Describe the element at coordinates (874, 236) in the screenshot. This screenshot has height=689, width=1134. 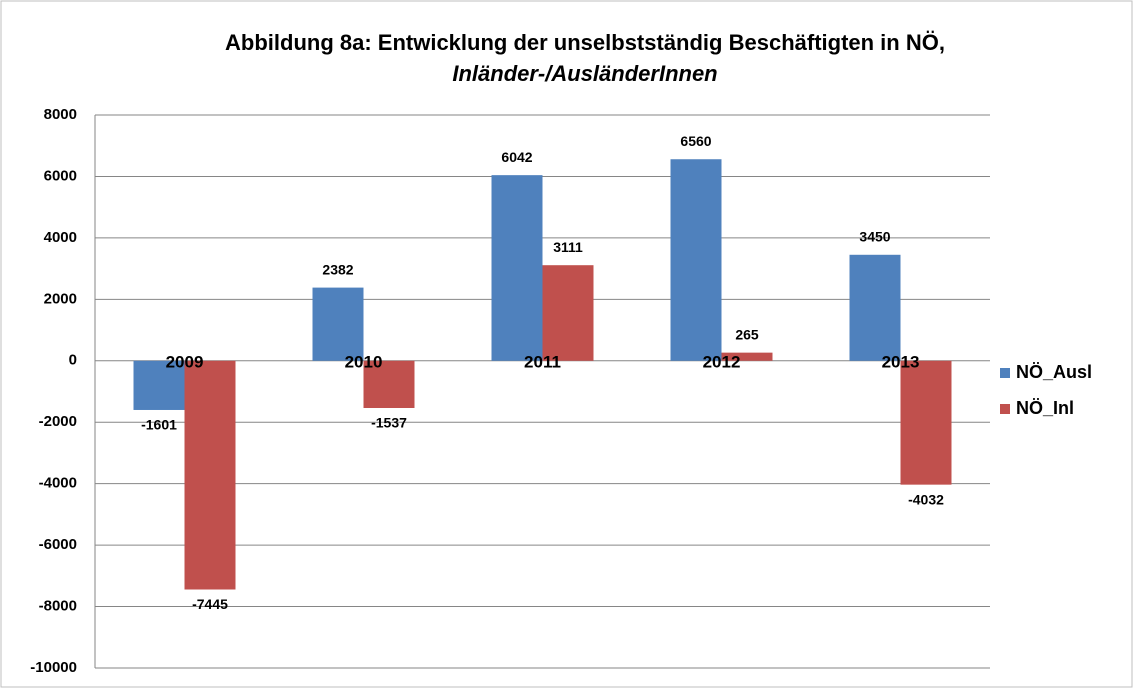
I see `value-label: 3450` at that location.